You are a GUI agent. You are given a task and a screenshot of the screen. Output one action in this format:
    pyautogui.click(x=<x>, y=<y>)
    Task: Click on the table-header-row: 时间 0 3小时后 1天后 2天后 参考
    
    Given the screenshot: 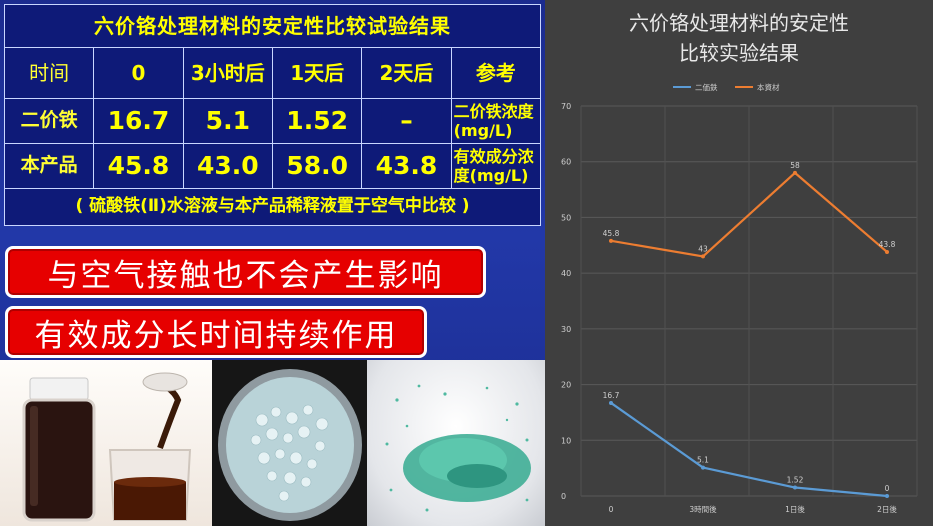 What is the action you would take?
    pyautogui.click(x=272, y=73)
    